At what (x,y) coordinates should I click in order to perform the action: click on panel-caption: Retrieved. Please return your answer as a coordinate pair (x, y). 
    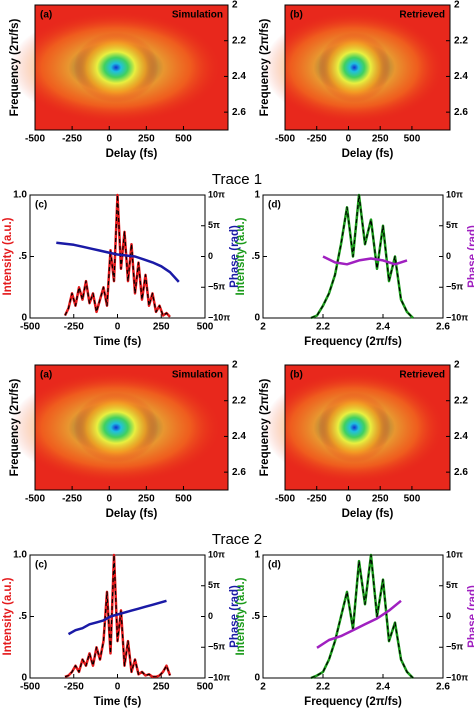
    Looking at the image, I should click on (422, 15).